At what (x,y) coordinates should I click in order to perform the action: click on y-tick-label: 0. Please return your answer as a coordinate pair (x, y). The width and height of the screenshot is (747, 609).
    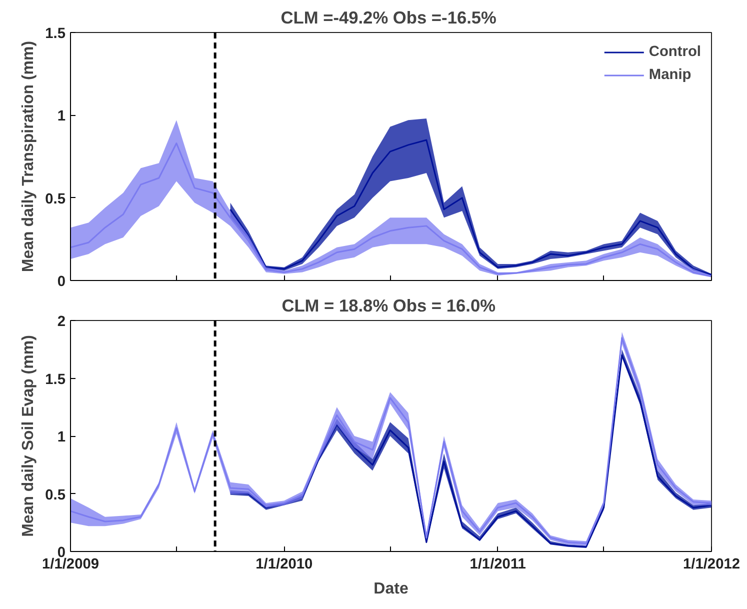
    Looking at the image, I should click on (61, 282).